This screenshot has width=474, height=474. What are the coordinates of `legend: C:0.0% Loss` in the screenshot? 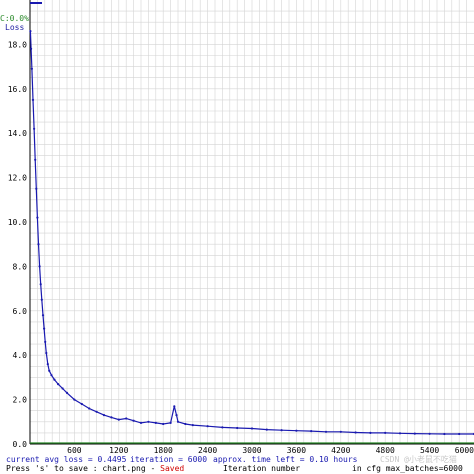 It's located at (21, 17).